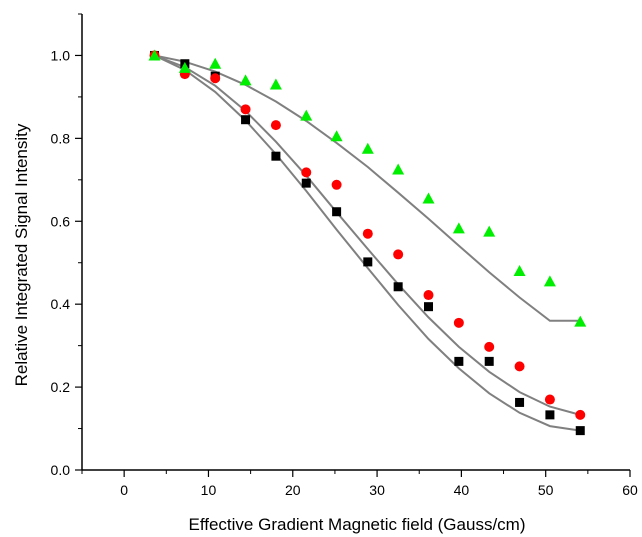  Describe the element at coordinates (630, 490) in the screenshot. I see `x-tick-label: 60` at that location.